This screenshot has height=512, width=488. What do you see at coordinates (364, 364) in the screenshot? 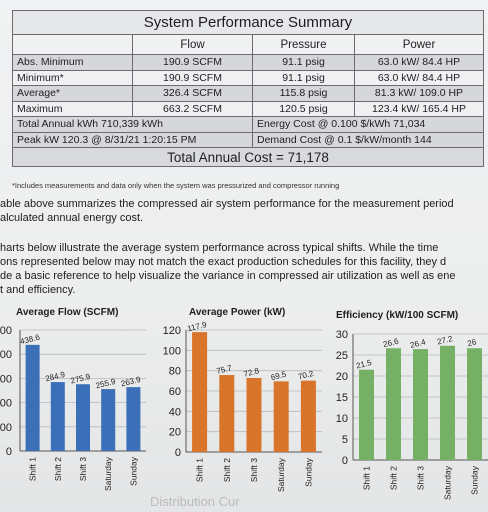
I see `data-label: 21.5` at bounding box center [364, 364].